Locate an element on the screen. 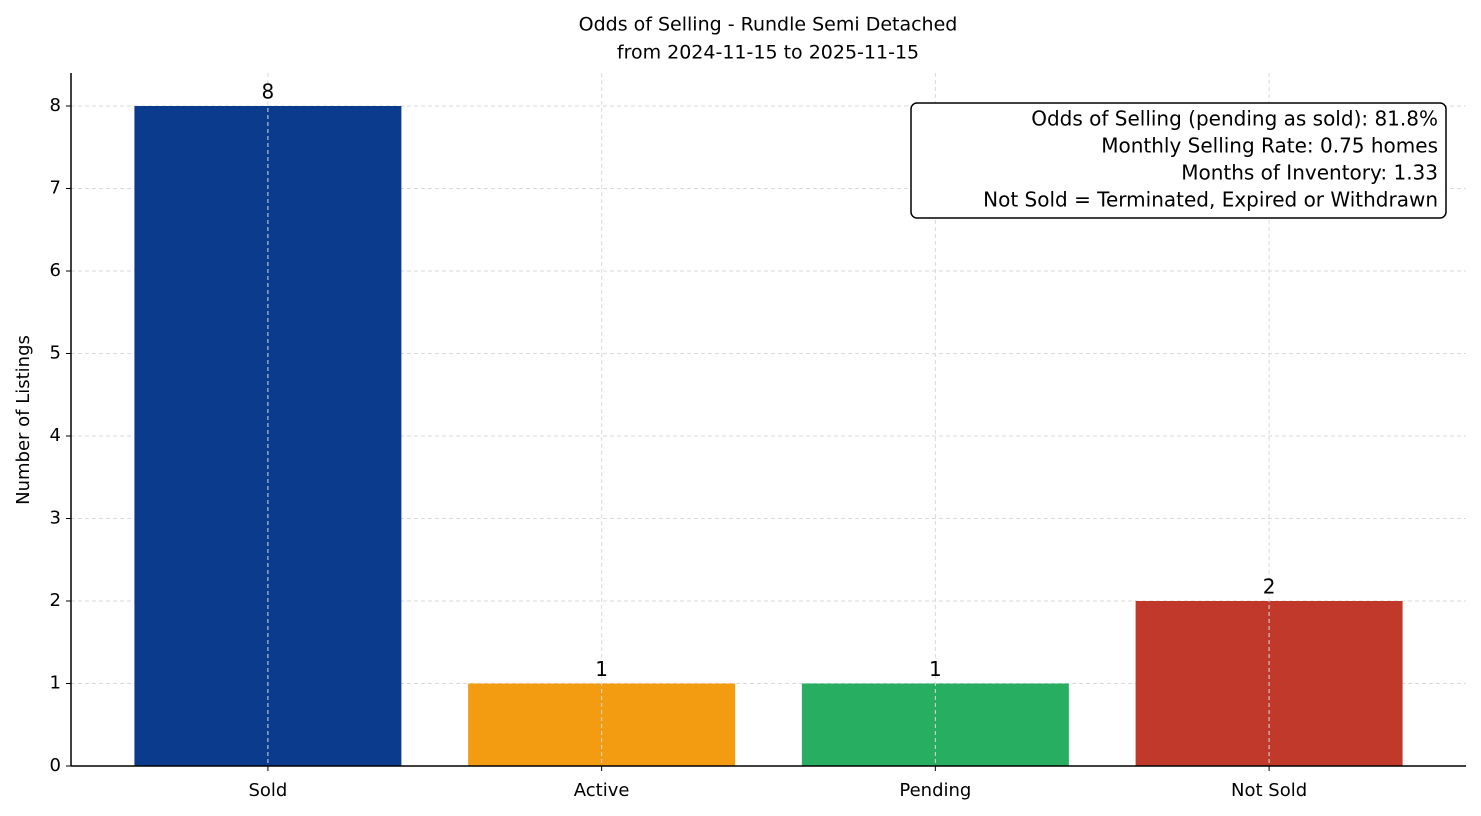 The height and width of the screenshot is (816, 1481). y-tick-label: 4 is located at coordinates (55, 435).